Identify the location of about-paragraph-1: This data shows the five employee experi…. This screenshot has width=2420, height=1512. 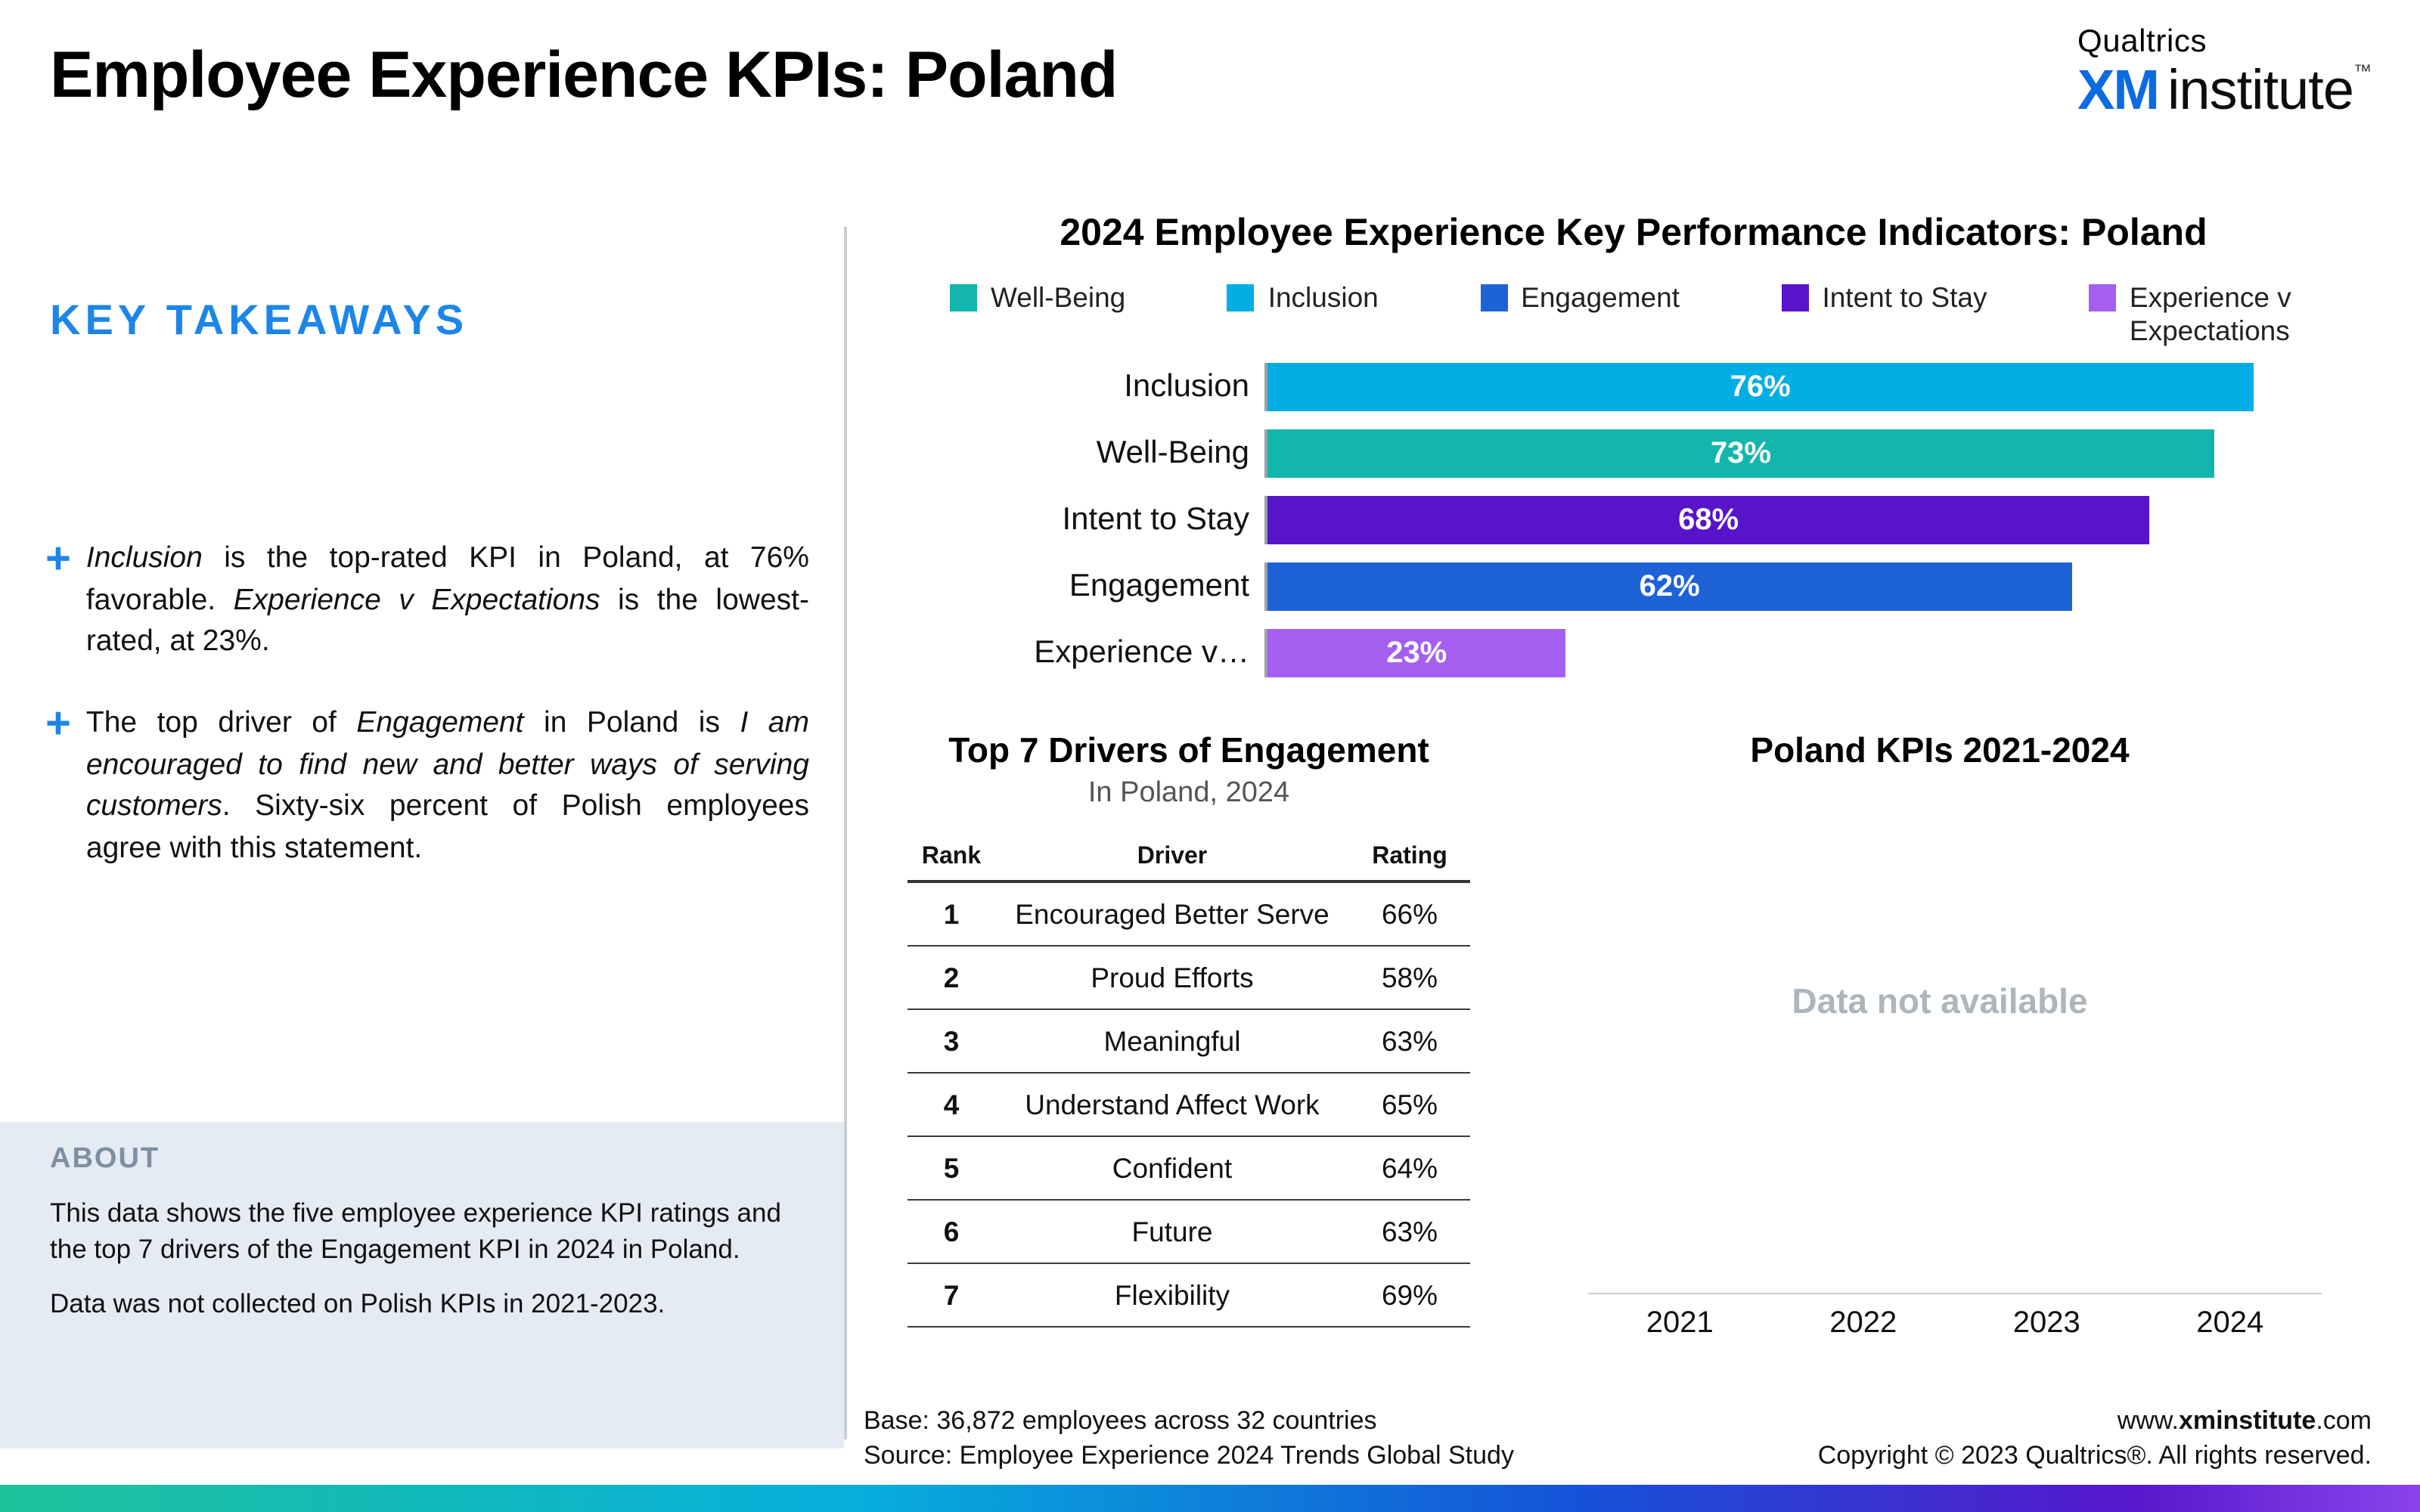
(415, 1231).